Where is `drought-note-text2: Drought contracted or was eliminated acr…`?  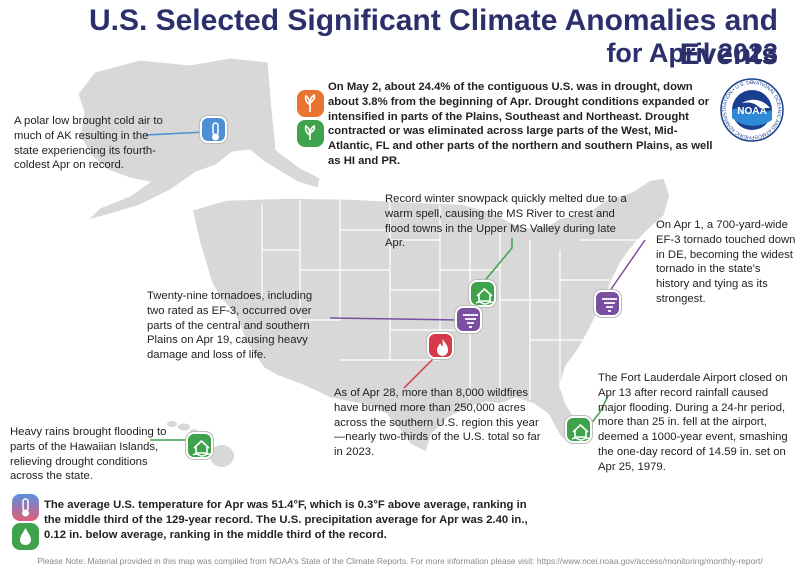
drought-note-text2: Drought contracted or was eliminated acr… is located at coordinates (520, 138).